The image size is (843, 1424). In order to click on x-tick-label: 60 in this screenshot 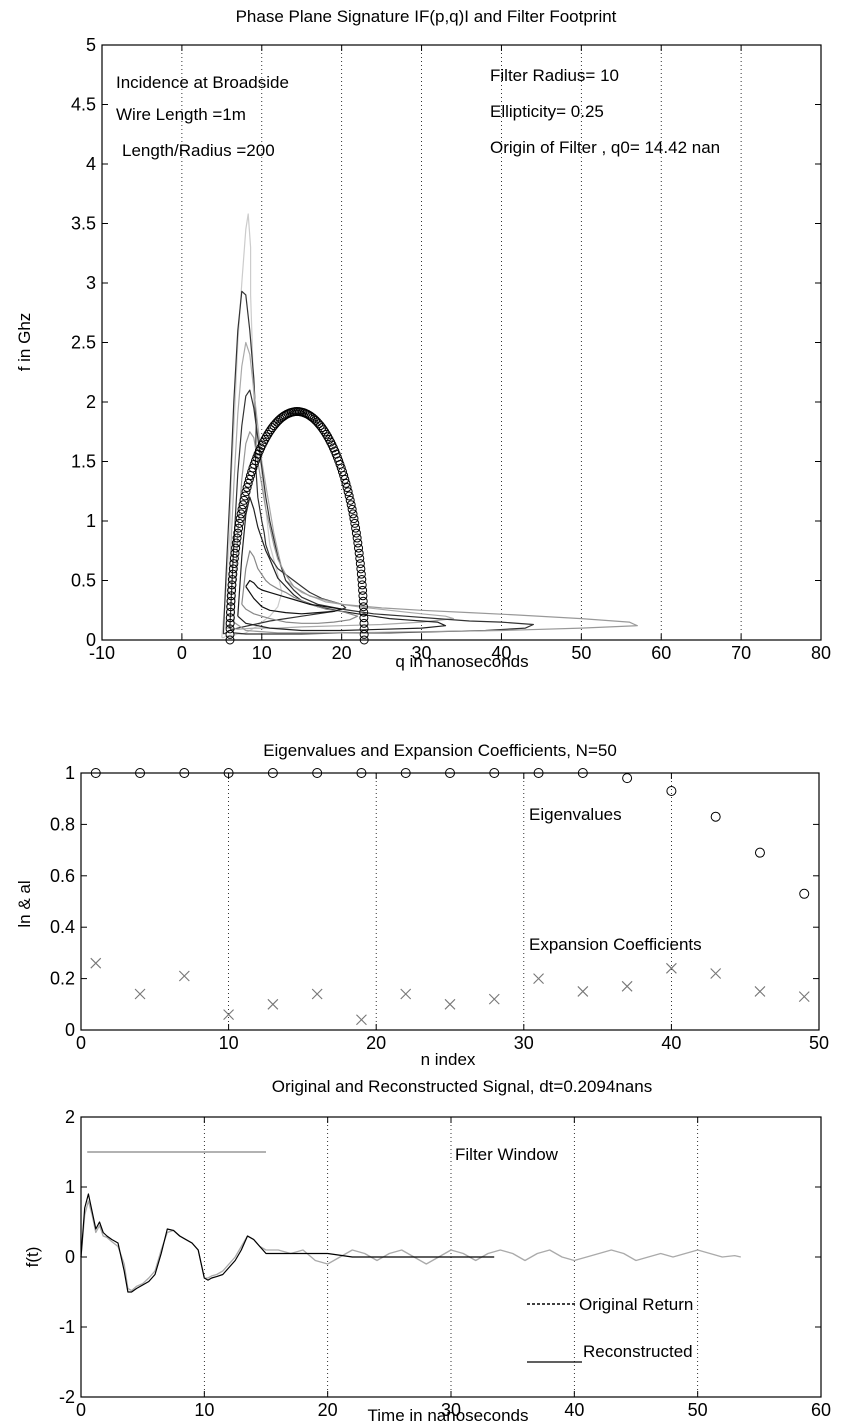, I will do `click(821, 1410)`.